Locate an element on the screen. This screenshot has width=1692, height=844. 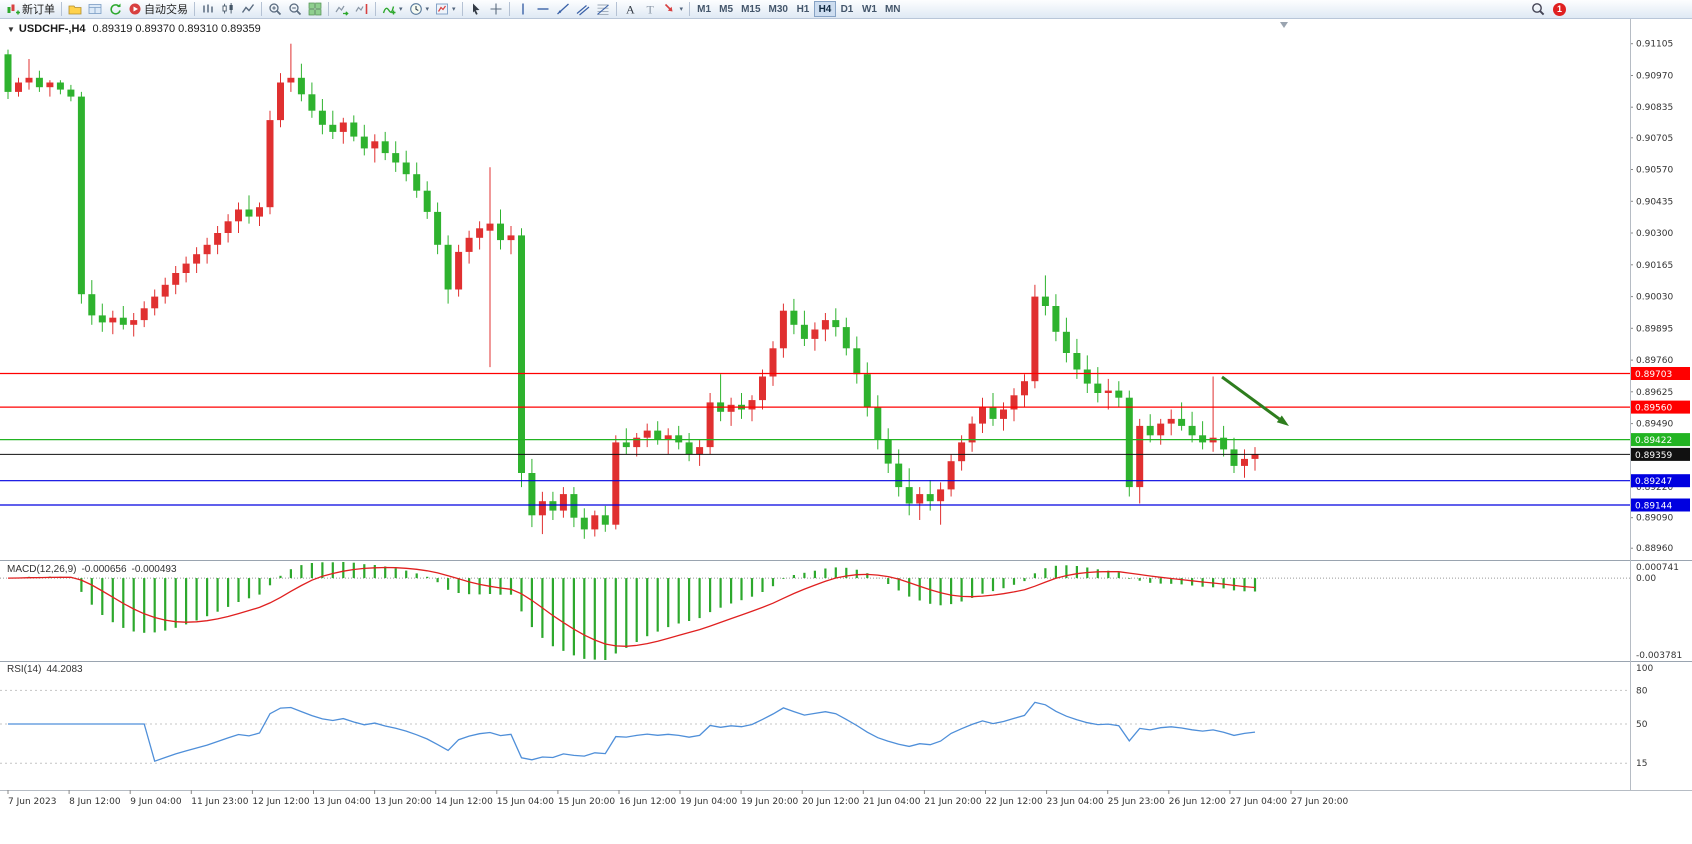
new-order-button: 新订单 is located at coordinates (30, 9).